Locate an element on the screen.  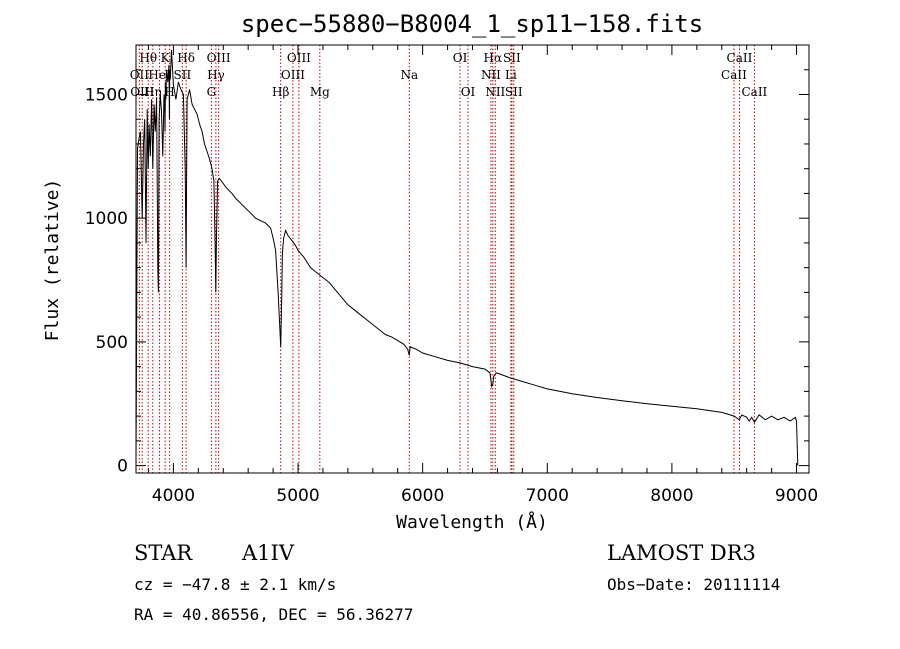
line-marker-label: Li is located at coordinates (511, 75).